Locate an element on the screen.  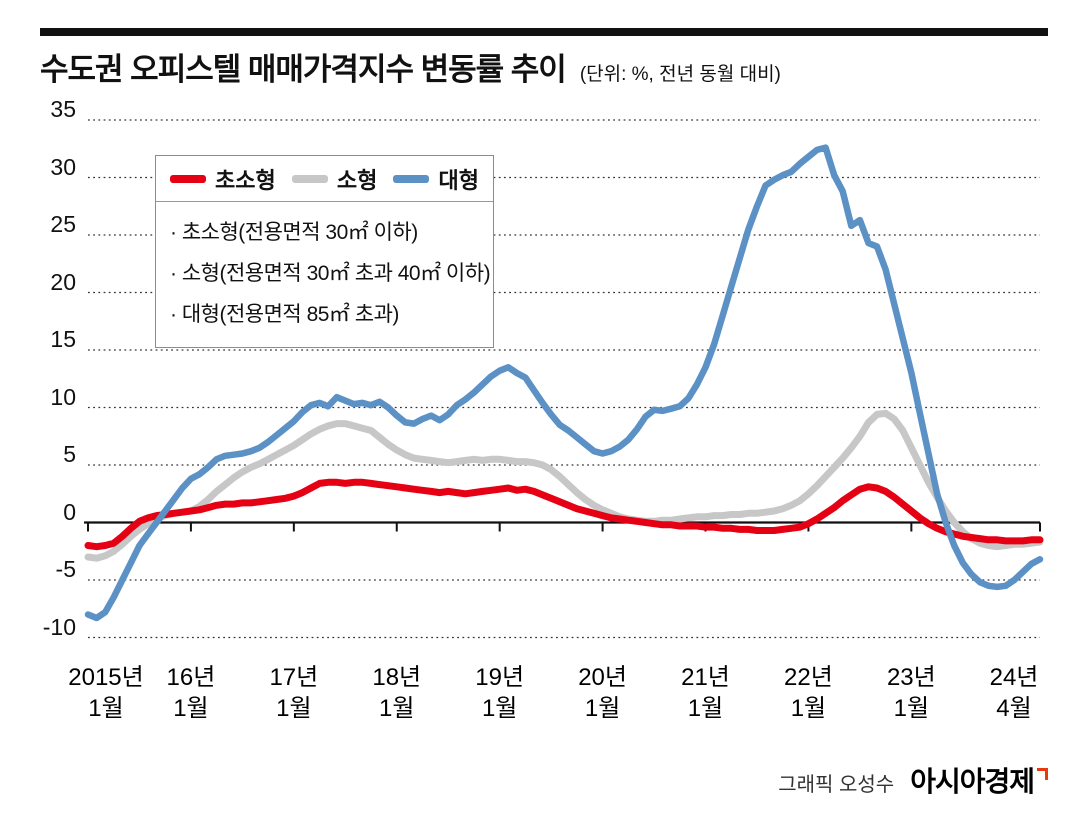
legend-item: 대형 is located at coordinates (436, 179).